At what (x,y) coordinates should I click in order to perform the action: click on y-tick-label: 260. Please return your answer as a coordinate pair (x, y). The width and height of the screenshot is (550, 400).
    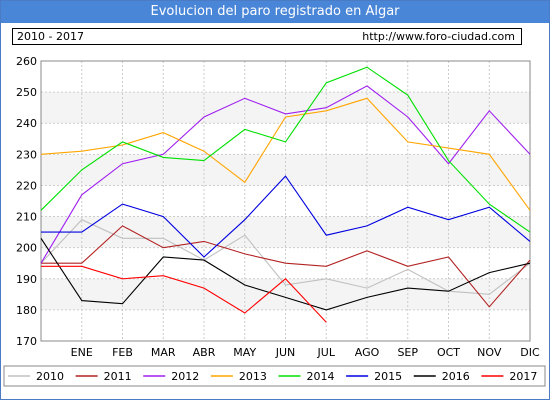
    Looking at the image, I should click on (26, 61).